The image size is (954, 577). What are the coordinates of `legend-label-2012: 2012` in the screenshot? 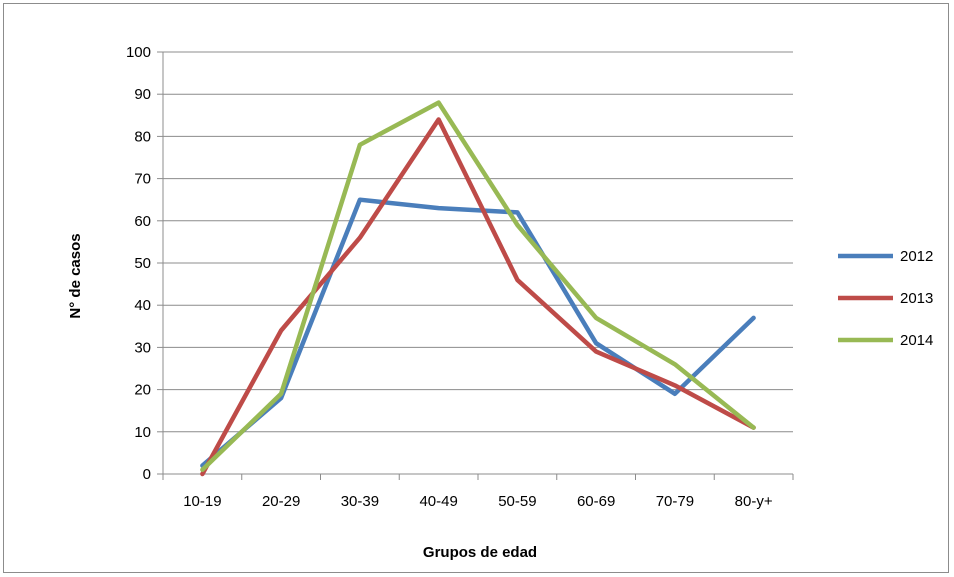 It's located at (916, 256).